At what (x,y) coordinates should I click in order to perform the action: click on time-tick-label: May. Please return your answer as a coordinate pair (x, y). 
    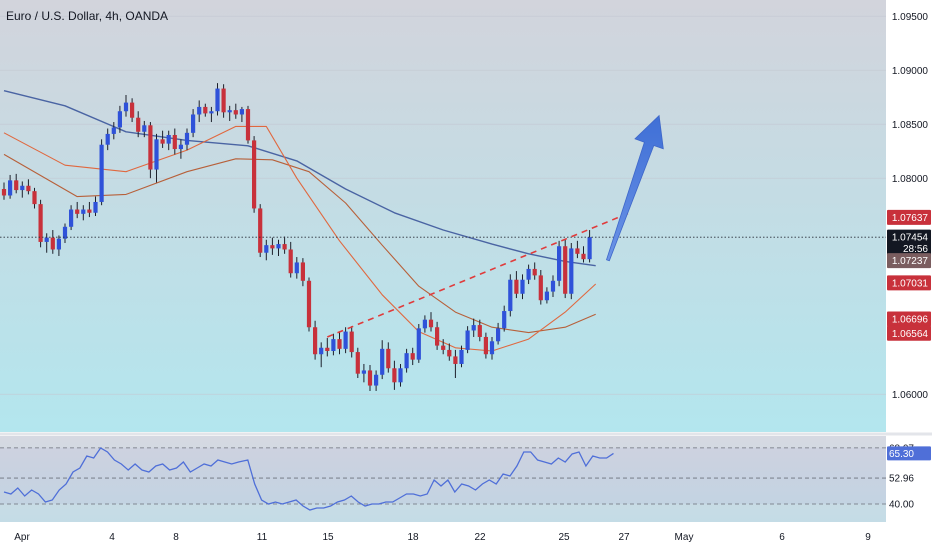
    Looking at the image, I should click on (684, 537).